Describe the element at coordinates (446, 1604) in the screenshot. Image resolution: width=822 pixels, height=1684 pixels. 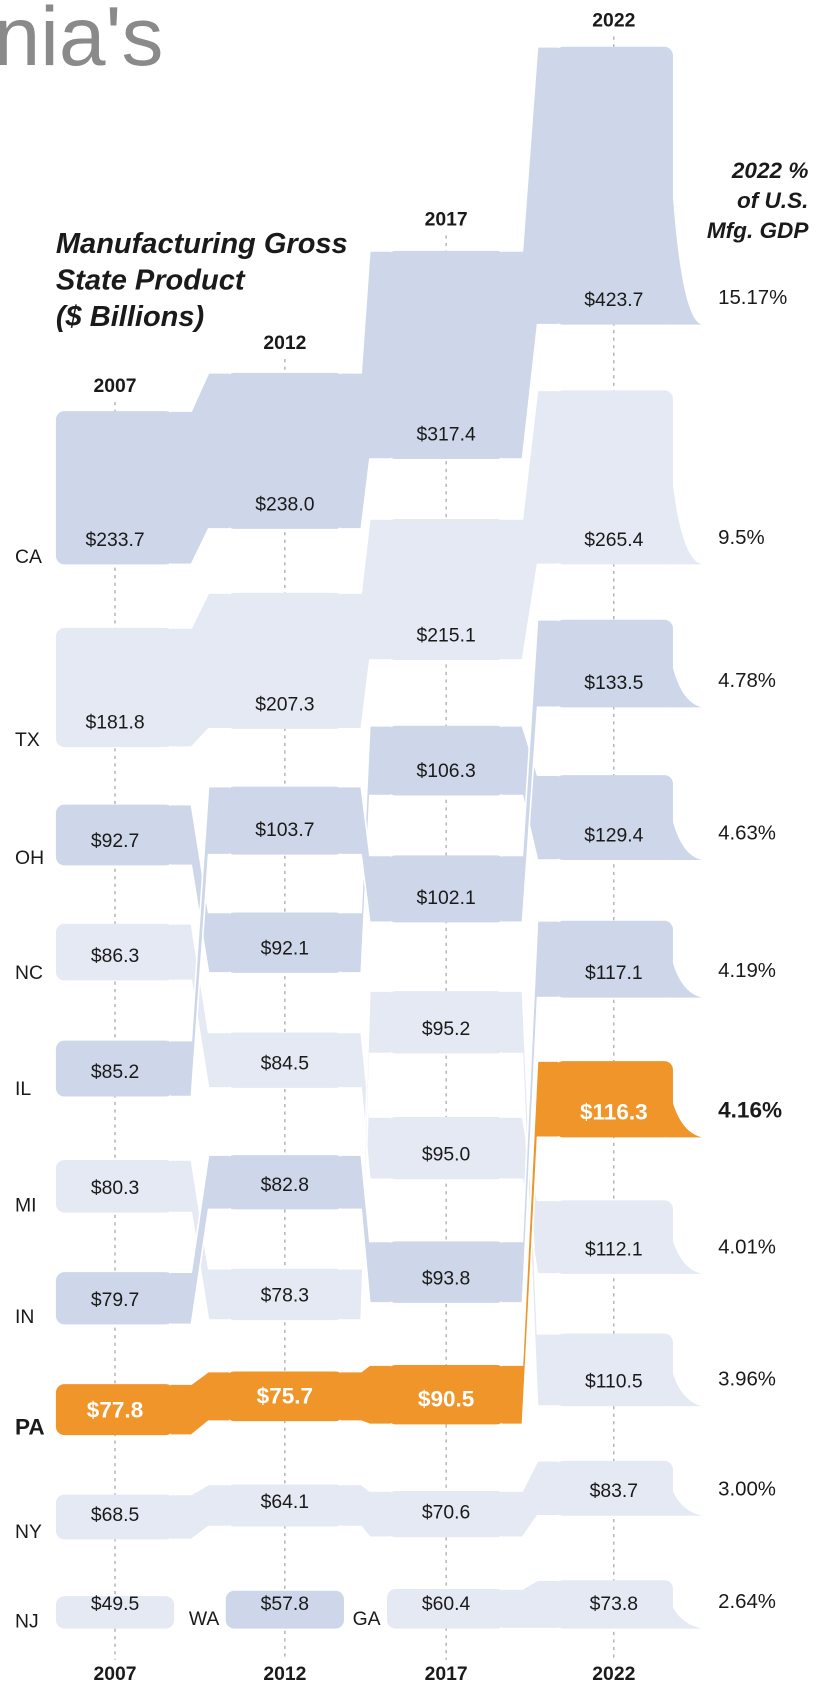
I see `value-label: $60.4` at that location.